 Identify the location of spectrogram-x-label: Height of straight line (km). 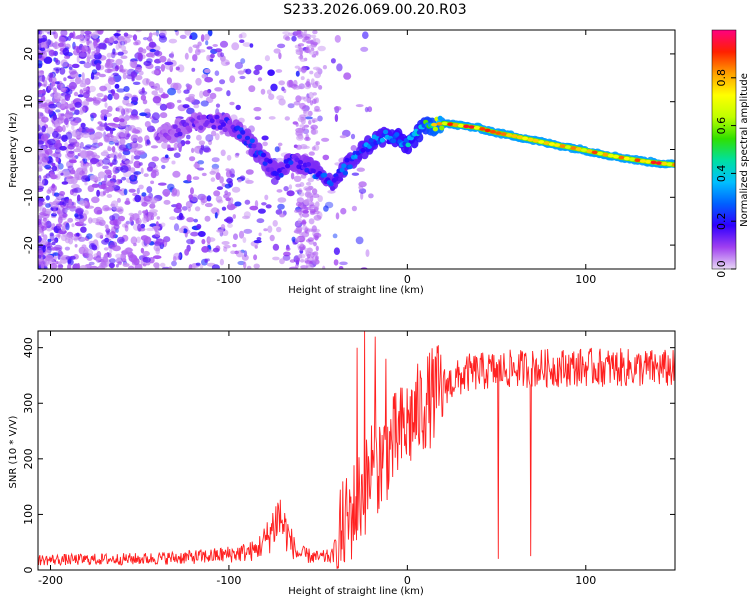
(356, 290).